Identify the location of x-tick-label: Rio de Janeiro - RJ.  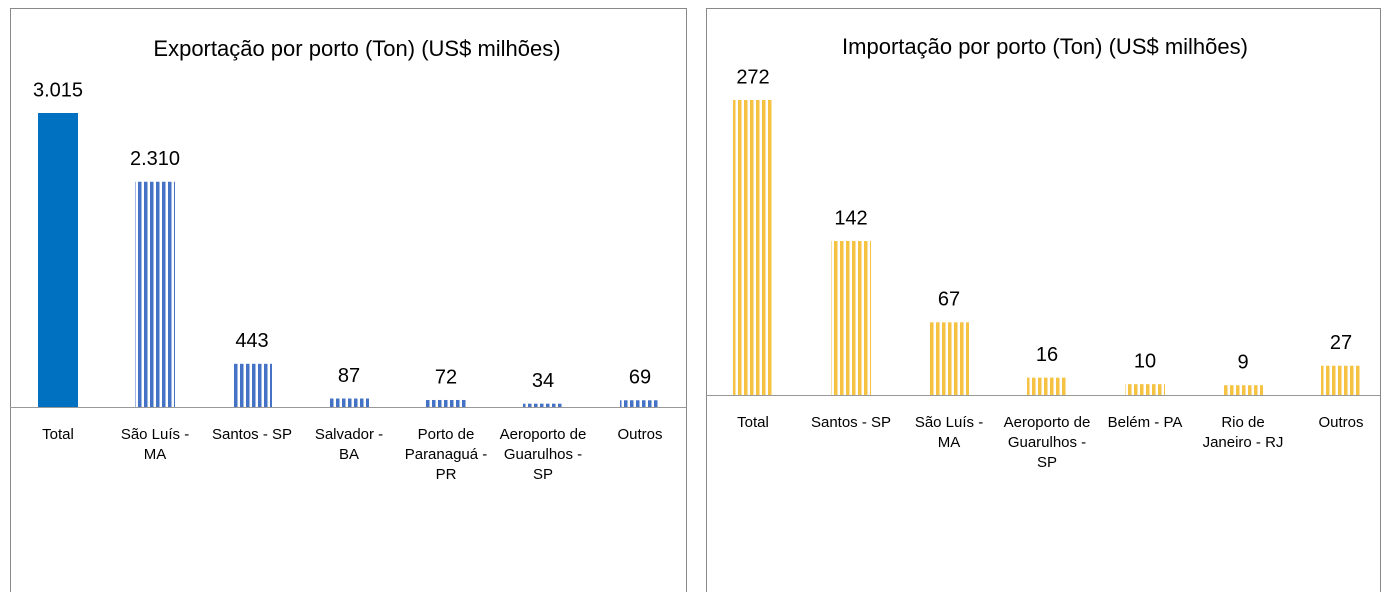
(1243, 432).